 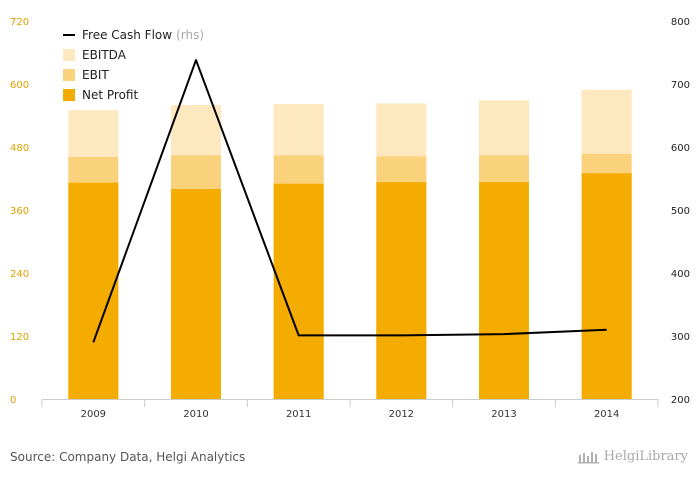 I want to click on source-note: Source: Company Data, Helgi Analytics, so click(x=128, y=457).